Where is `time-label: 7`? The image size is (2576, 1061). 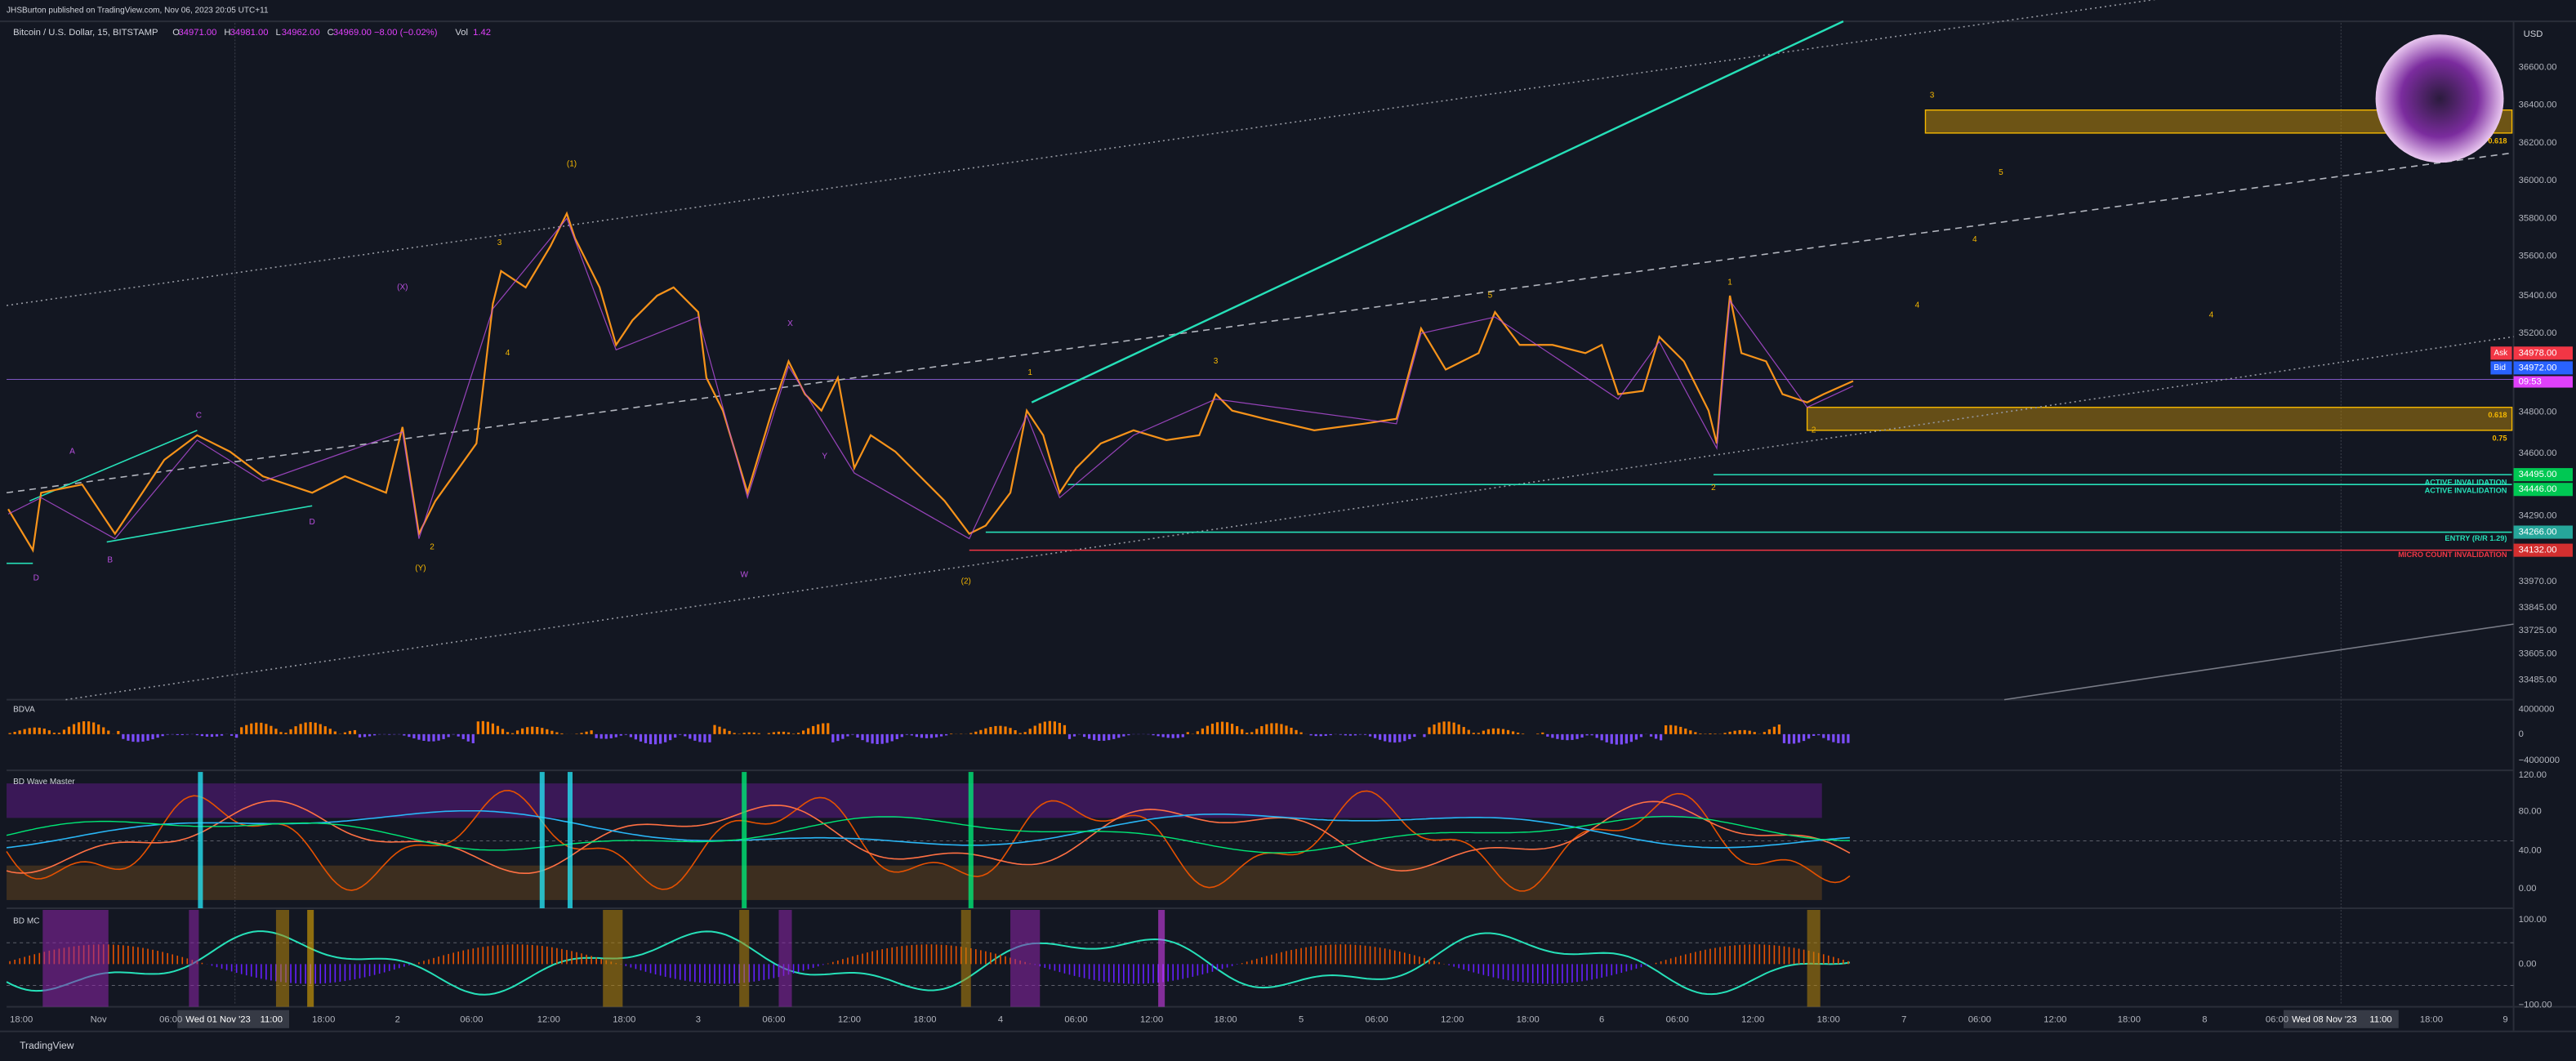
time-label: 7 is located at coordinates (1903, 1020).